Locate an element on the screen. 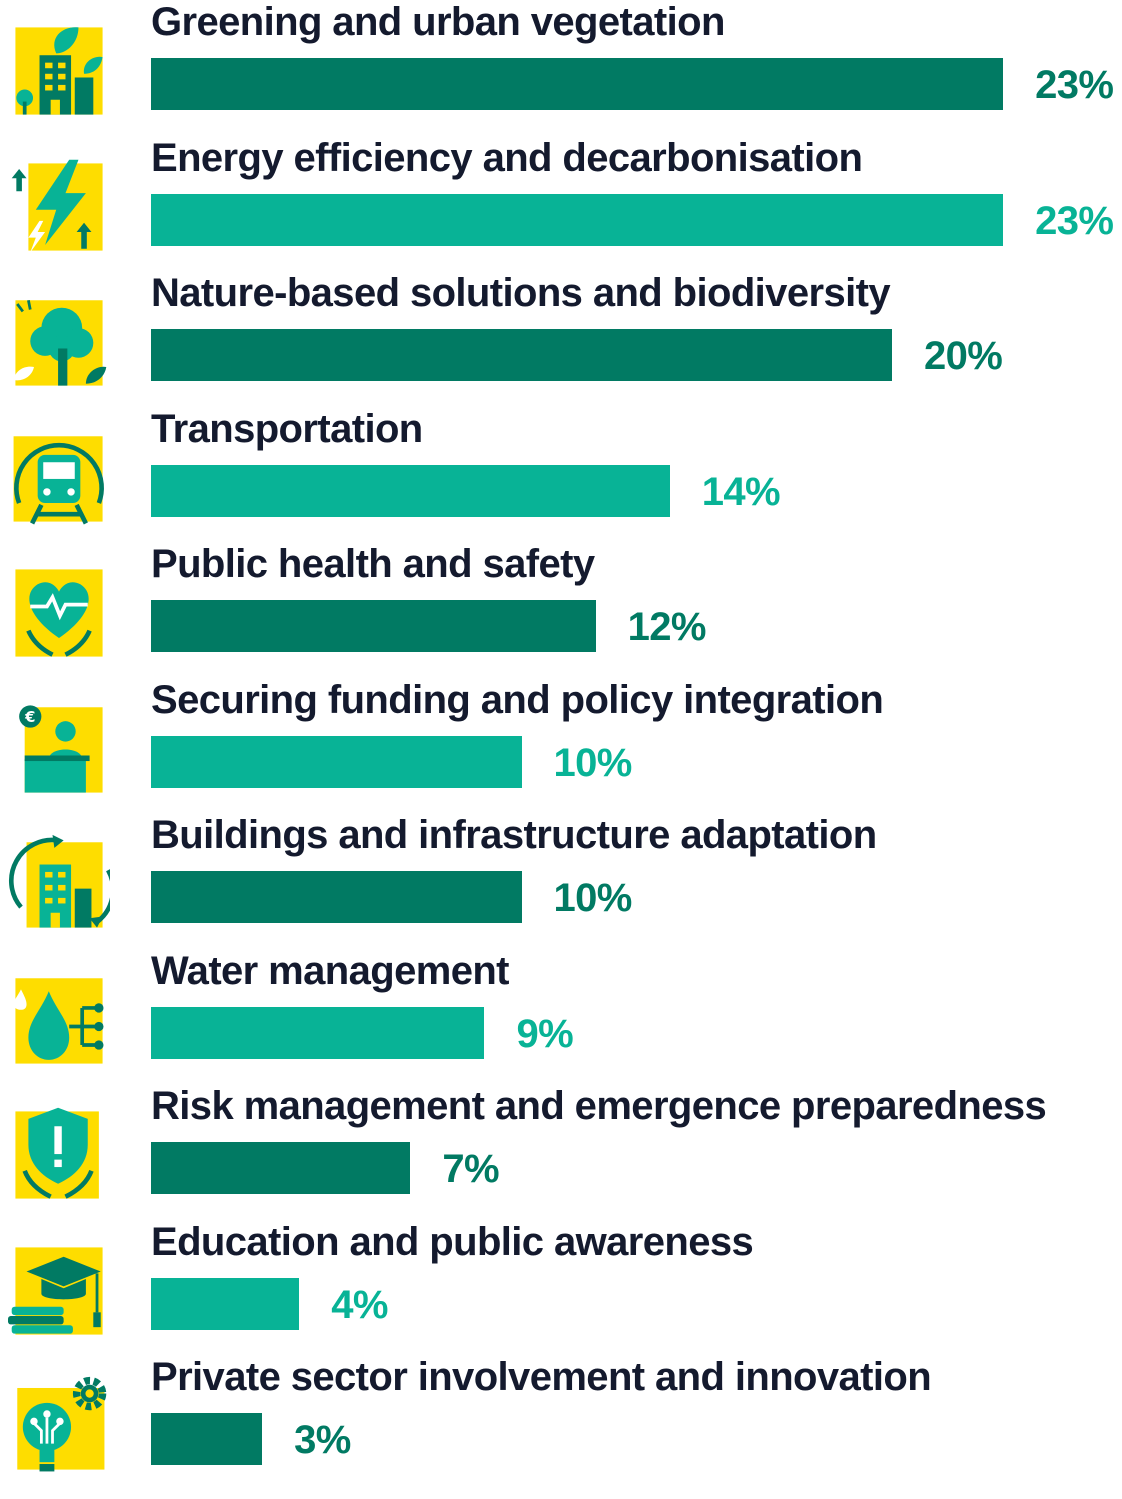  bar-row: Public health and safety 12% is located at coordinates (561, 614).